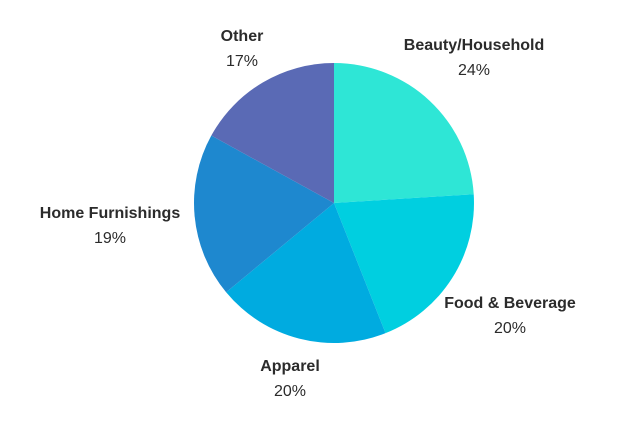 The height and width of the screenshot is (421, 630). I want to click on pie-slice-apparel, so click(306, 273).